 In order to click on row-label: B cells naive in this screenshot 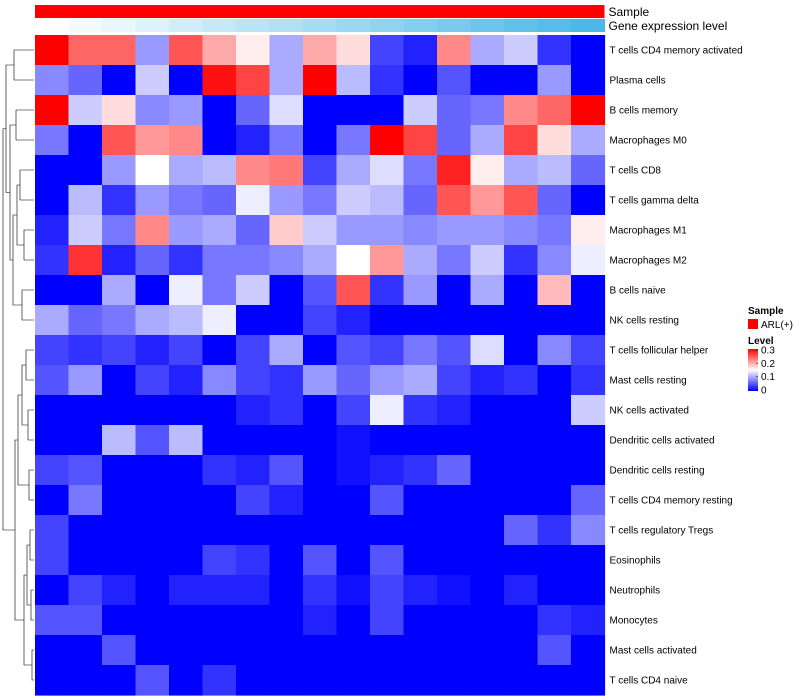, I will do `click(638, 291)`.